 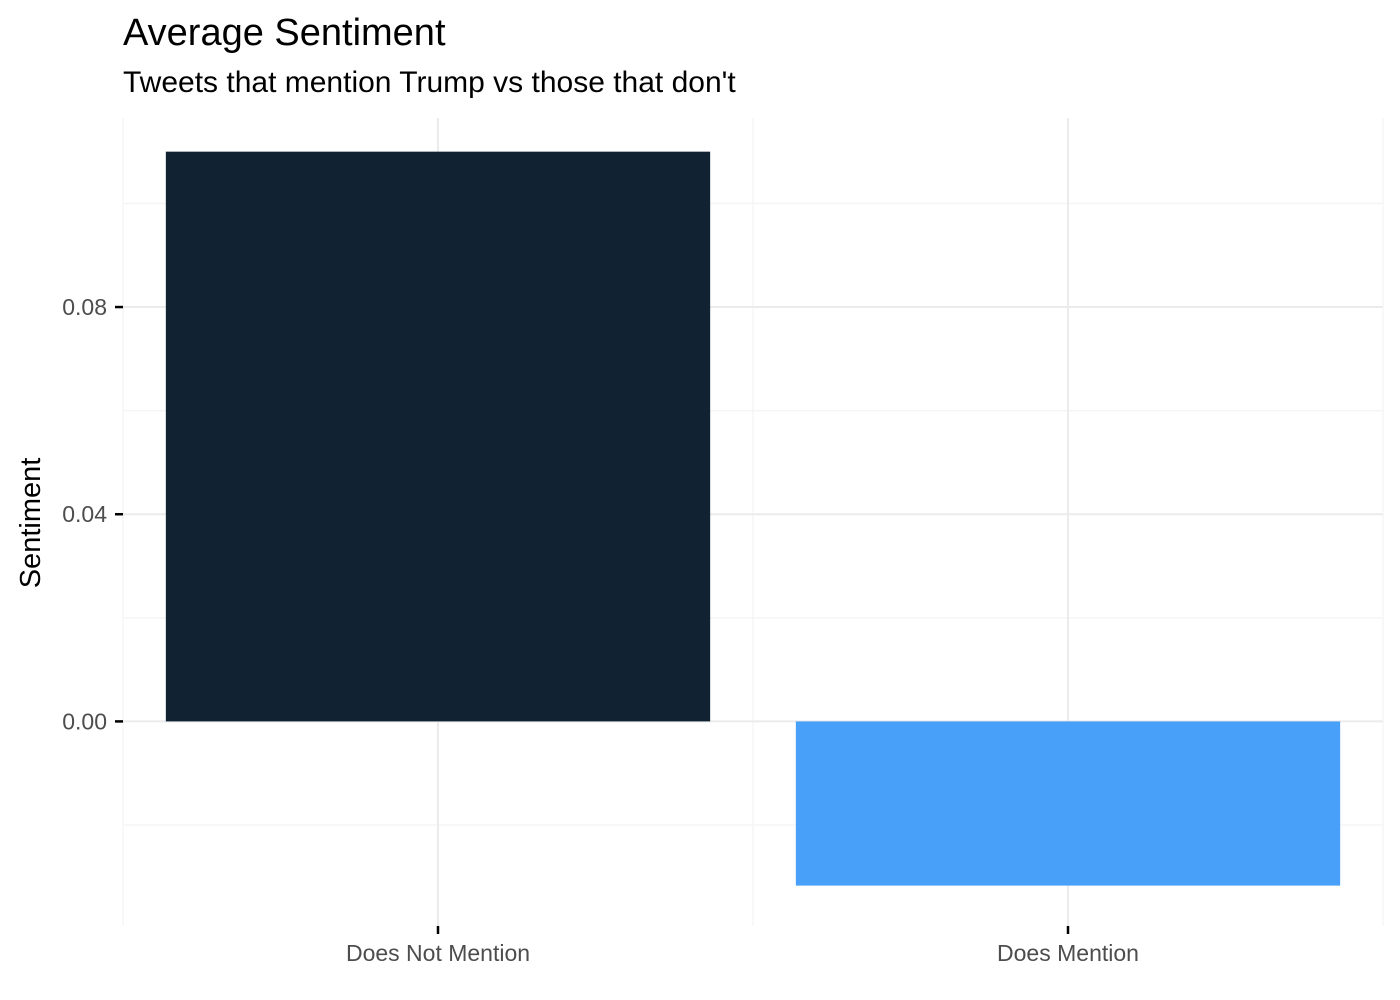 I want to click on chart-title: Average Sentiment, so click(x=284, y=33).